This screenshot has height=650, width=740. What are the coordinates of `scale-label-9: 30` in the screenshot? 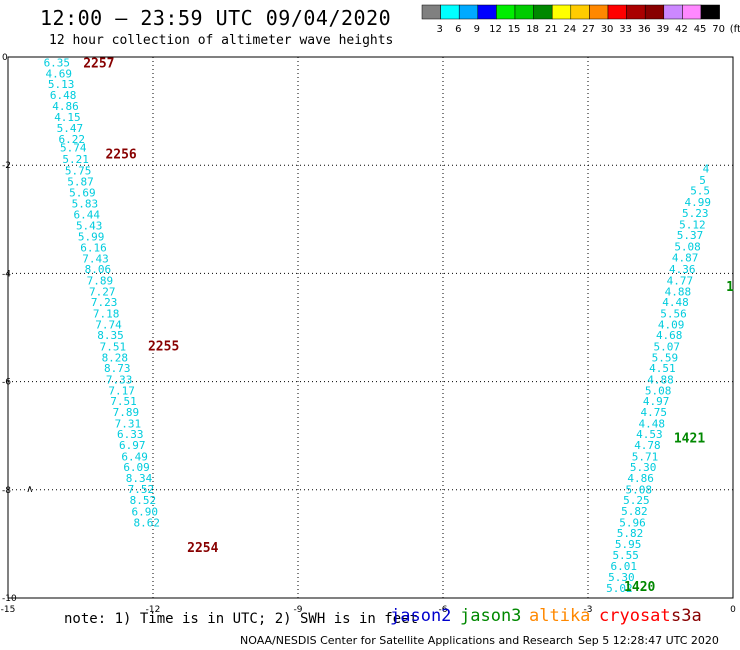 It's located at (607, 29).